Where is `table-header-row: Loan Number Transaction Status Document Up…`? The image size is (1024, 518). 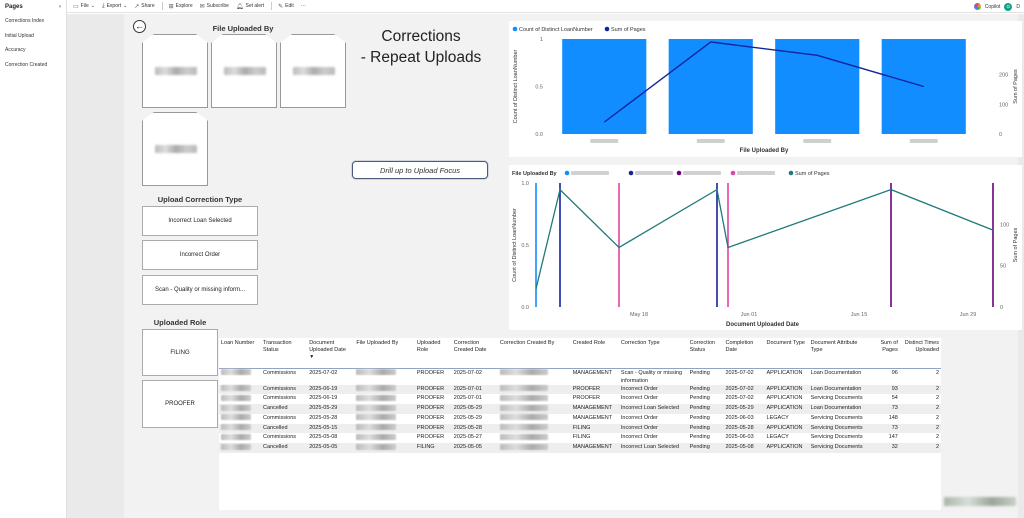 table-header-row: Loan Number Transaction Status Document Up… is located at coordinates (580, 353).